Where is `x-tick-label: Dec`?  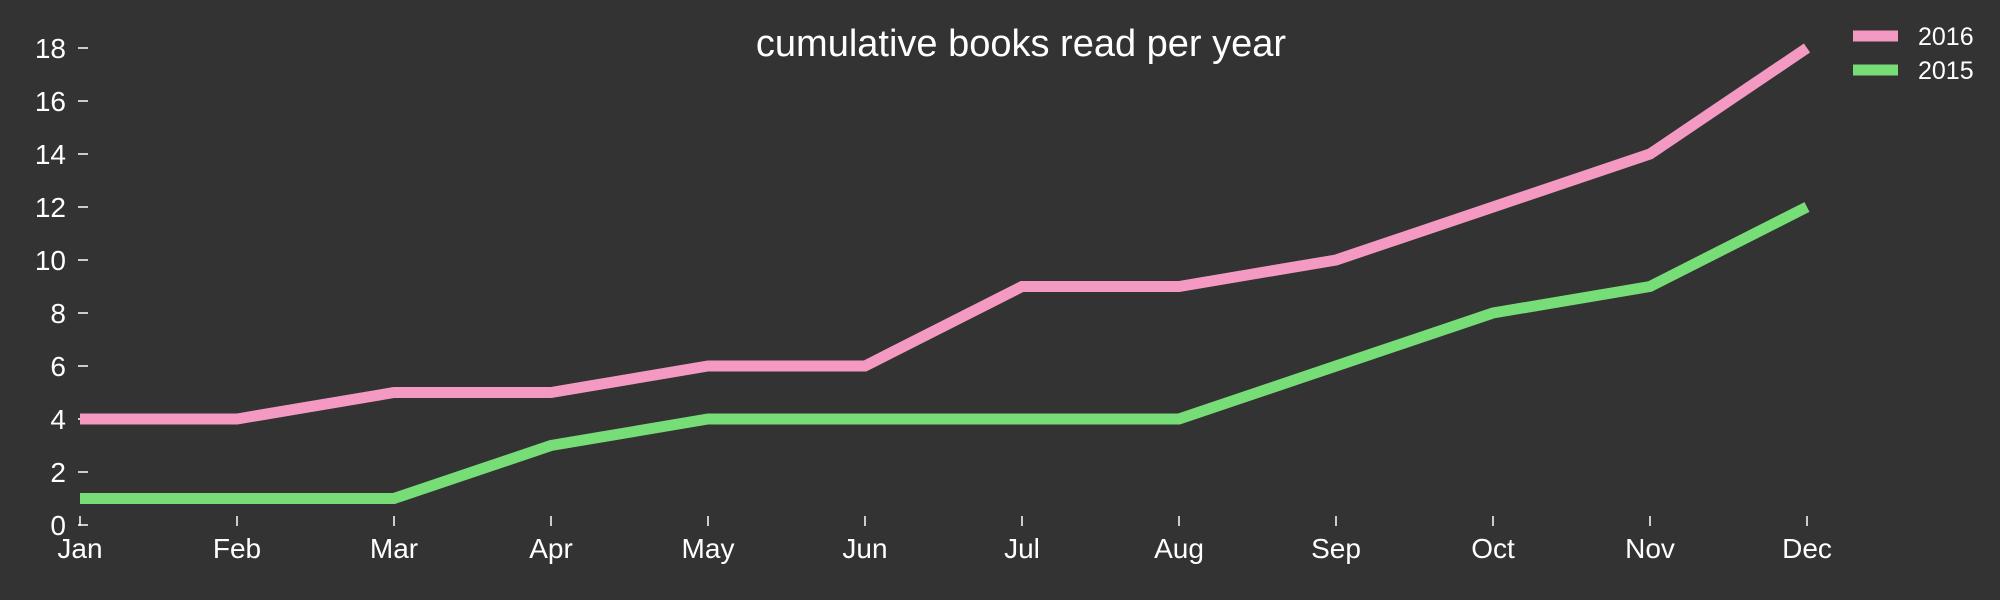
x-tick-label: Dec is located at coordinates (1807, 548).